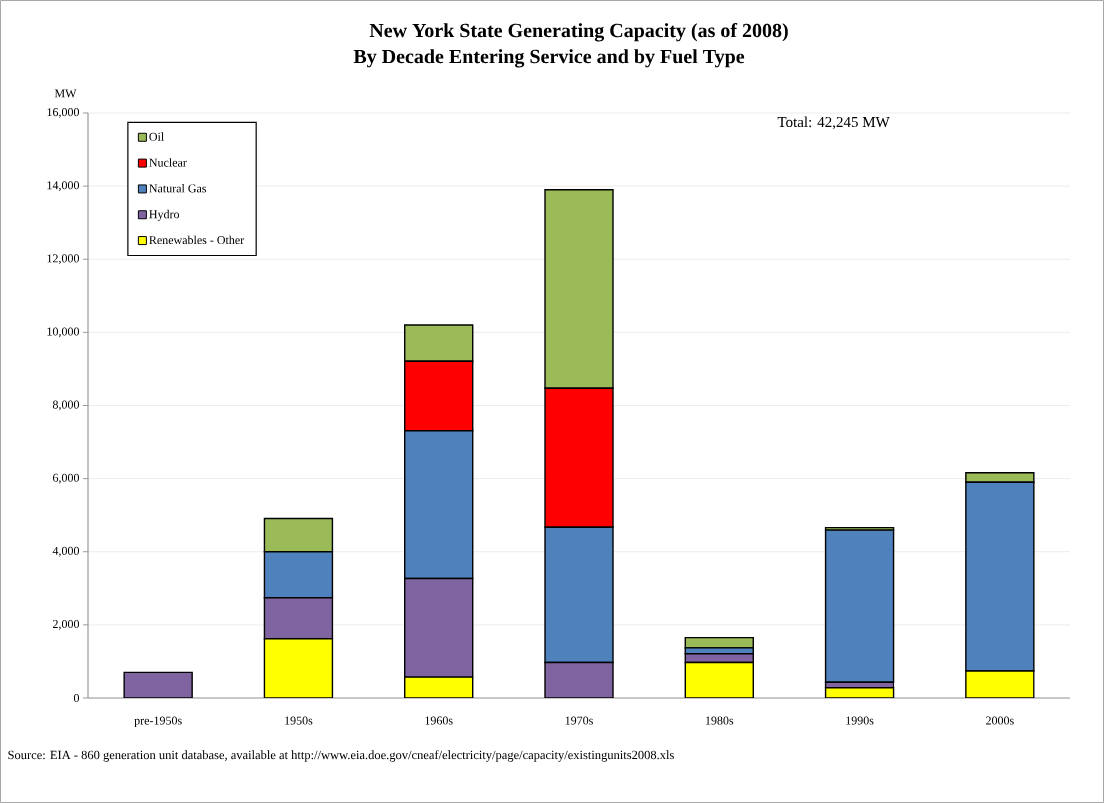 The height and width of the screenshot is (803, 1104). What do you see at coordinates (341, 756) in the screenshot?
I see `source-note: Source: EIA - 860 generation unit database, available at http://www.eia.doe.gov/cneaf/electricity/page/capacity/existingunits2008.xls` at bounding box center [341, 756].